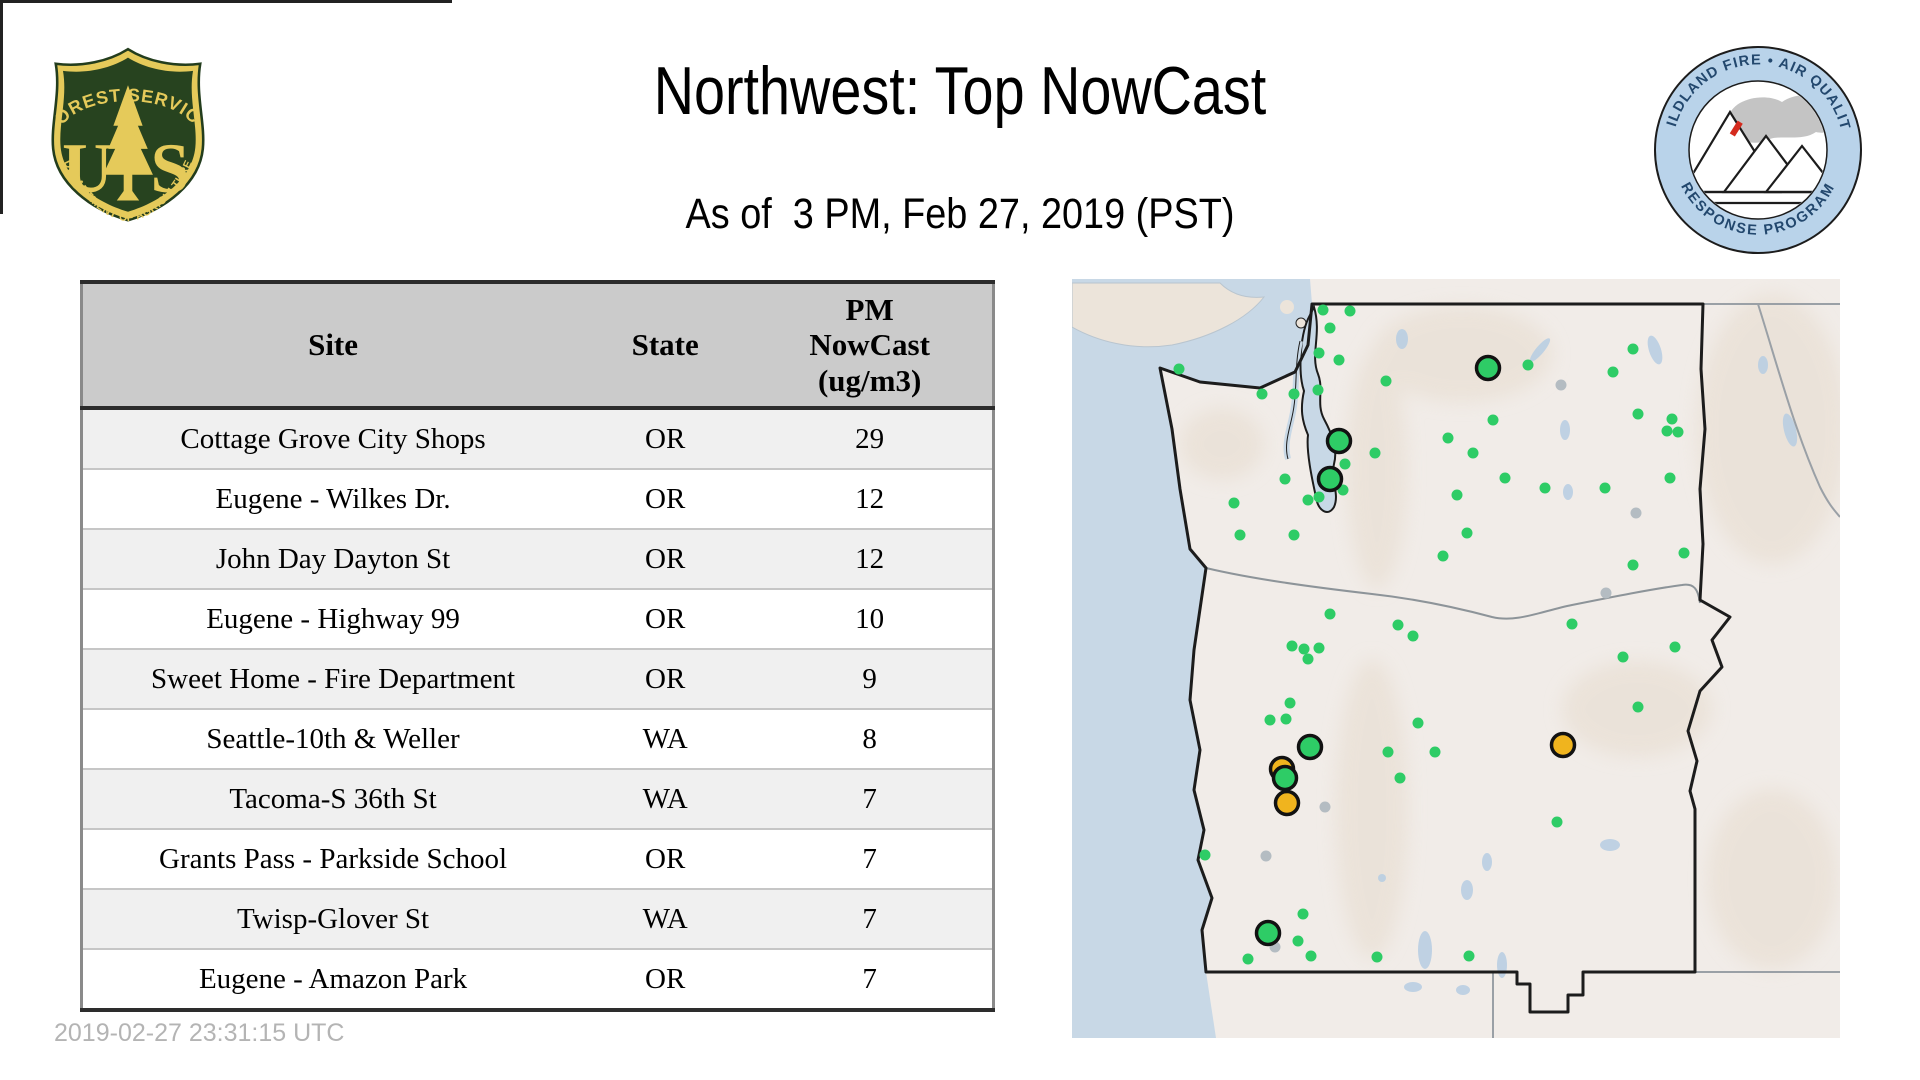  What do you see at coordinates (1287, 307) in the screenshot?
I see `gulf-island` at bounding box center [1287, 307].